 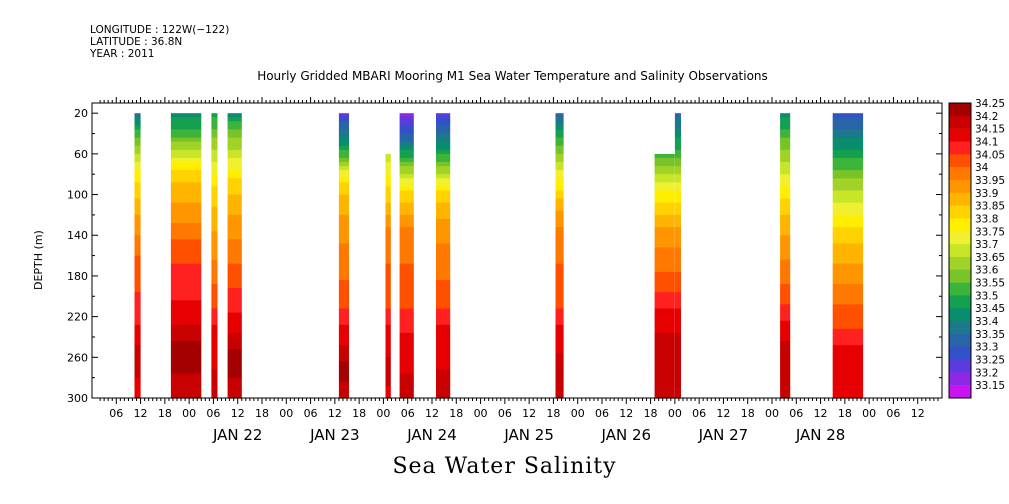 What do you see at coordinates (986, 194) in the screenshot?
I see `colorbar-label: 33.9` at bounding box center [986, 194].